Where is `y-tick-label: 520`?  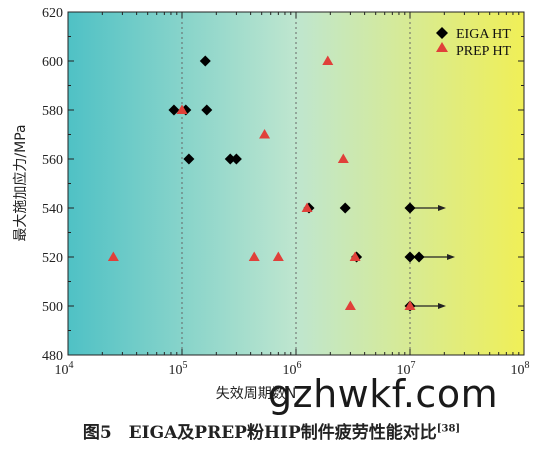 y-tick-label: 520 is located at coordinates (52, 258).